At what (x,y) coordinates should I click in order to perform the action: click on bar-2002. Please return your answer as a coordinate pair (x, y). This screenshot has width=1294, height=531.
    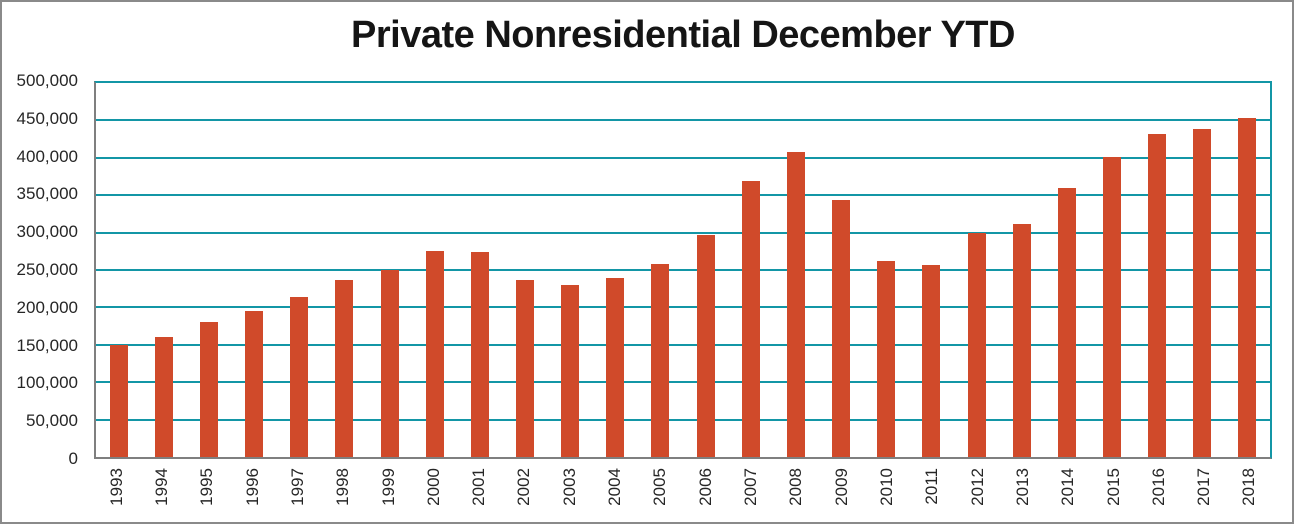
    Looking at the image, I should click on (524, 368).